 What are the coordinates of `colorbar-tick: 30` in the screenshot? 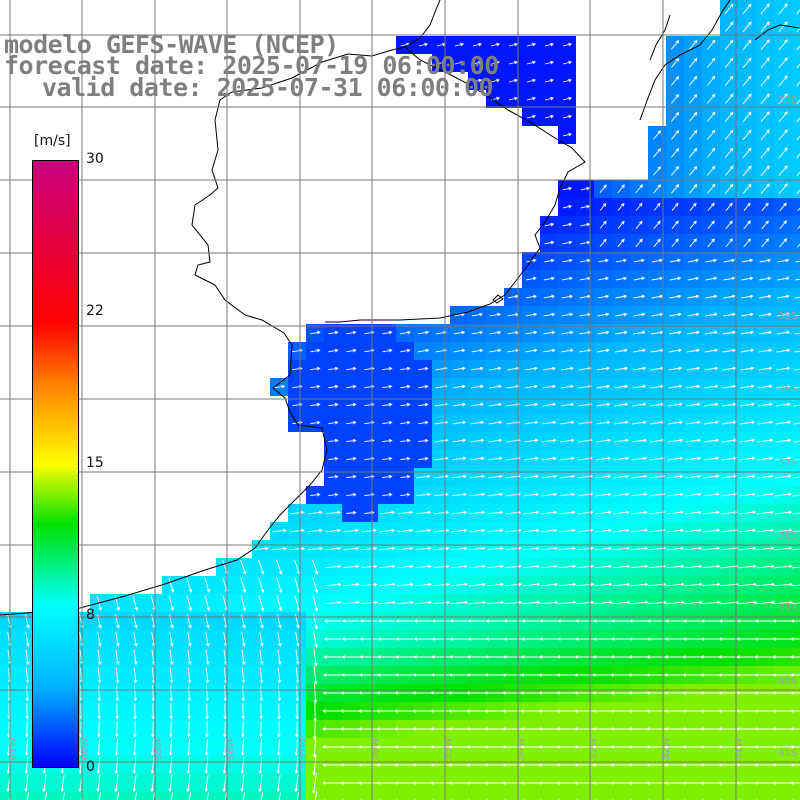 It's located at (95, 159).